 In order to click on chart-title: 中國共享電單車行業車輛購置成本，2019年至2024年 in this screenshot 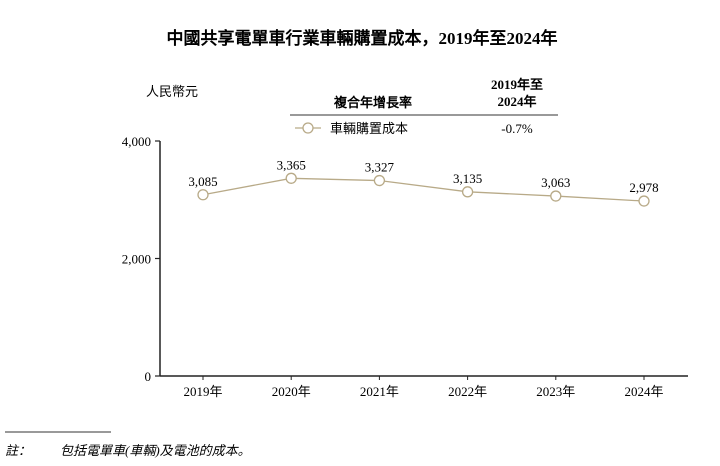, I will do `click(362, 38)`.